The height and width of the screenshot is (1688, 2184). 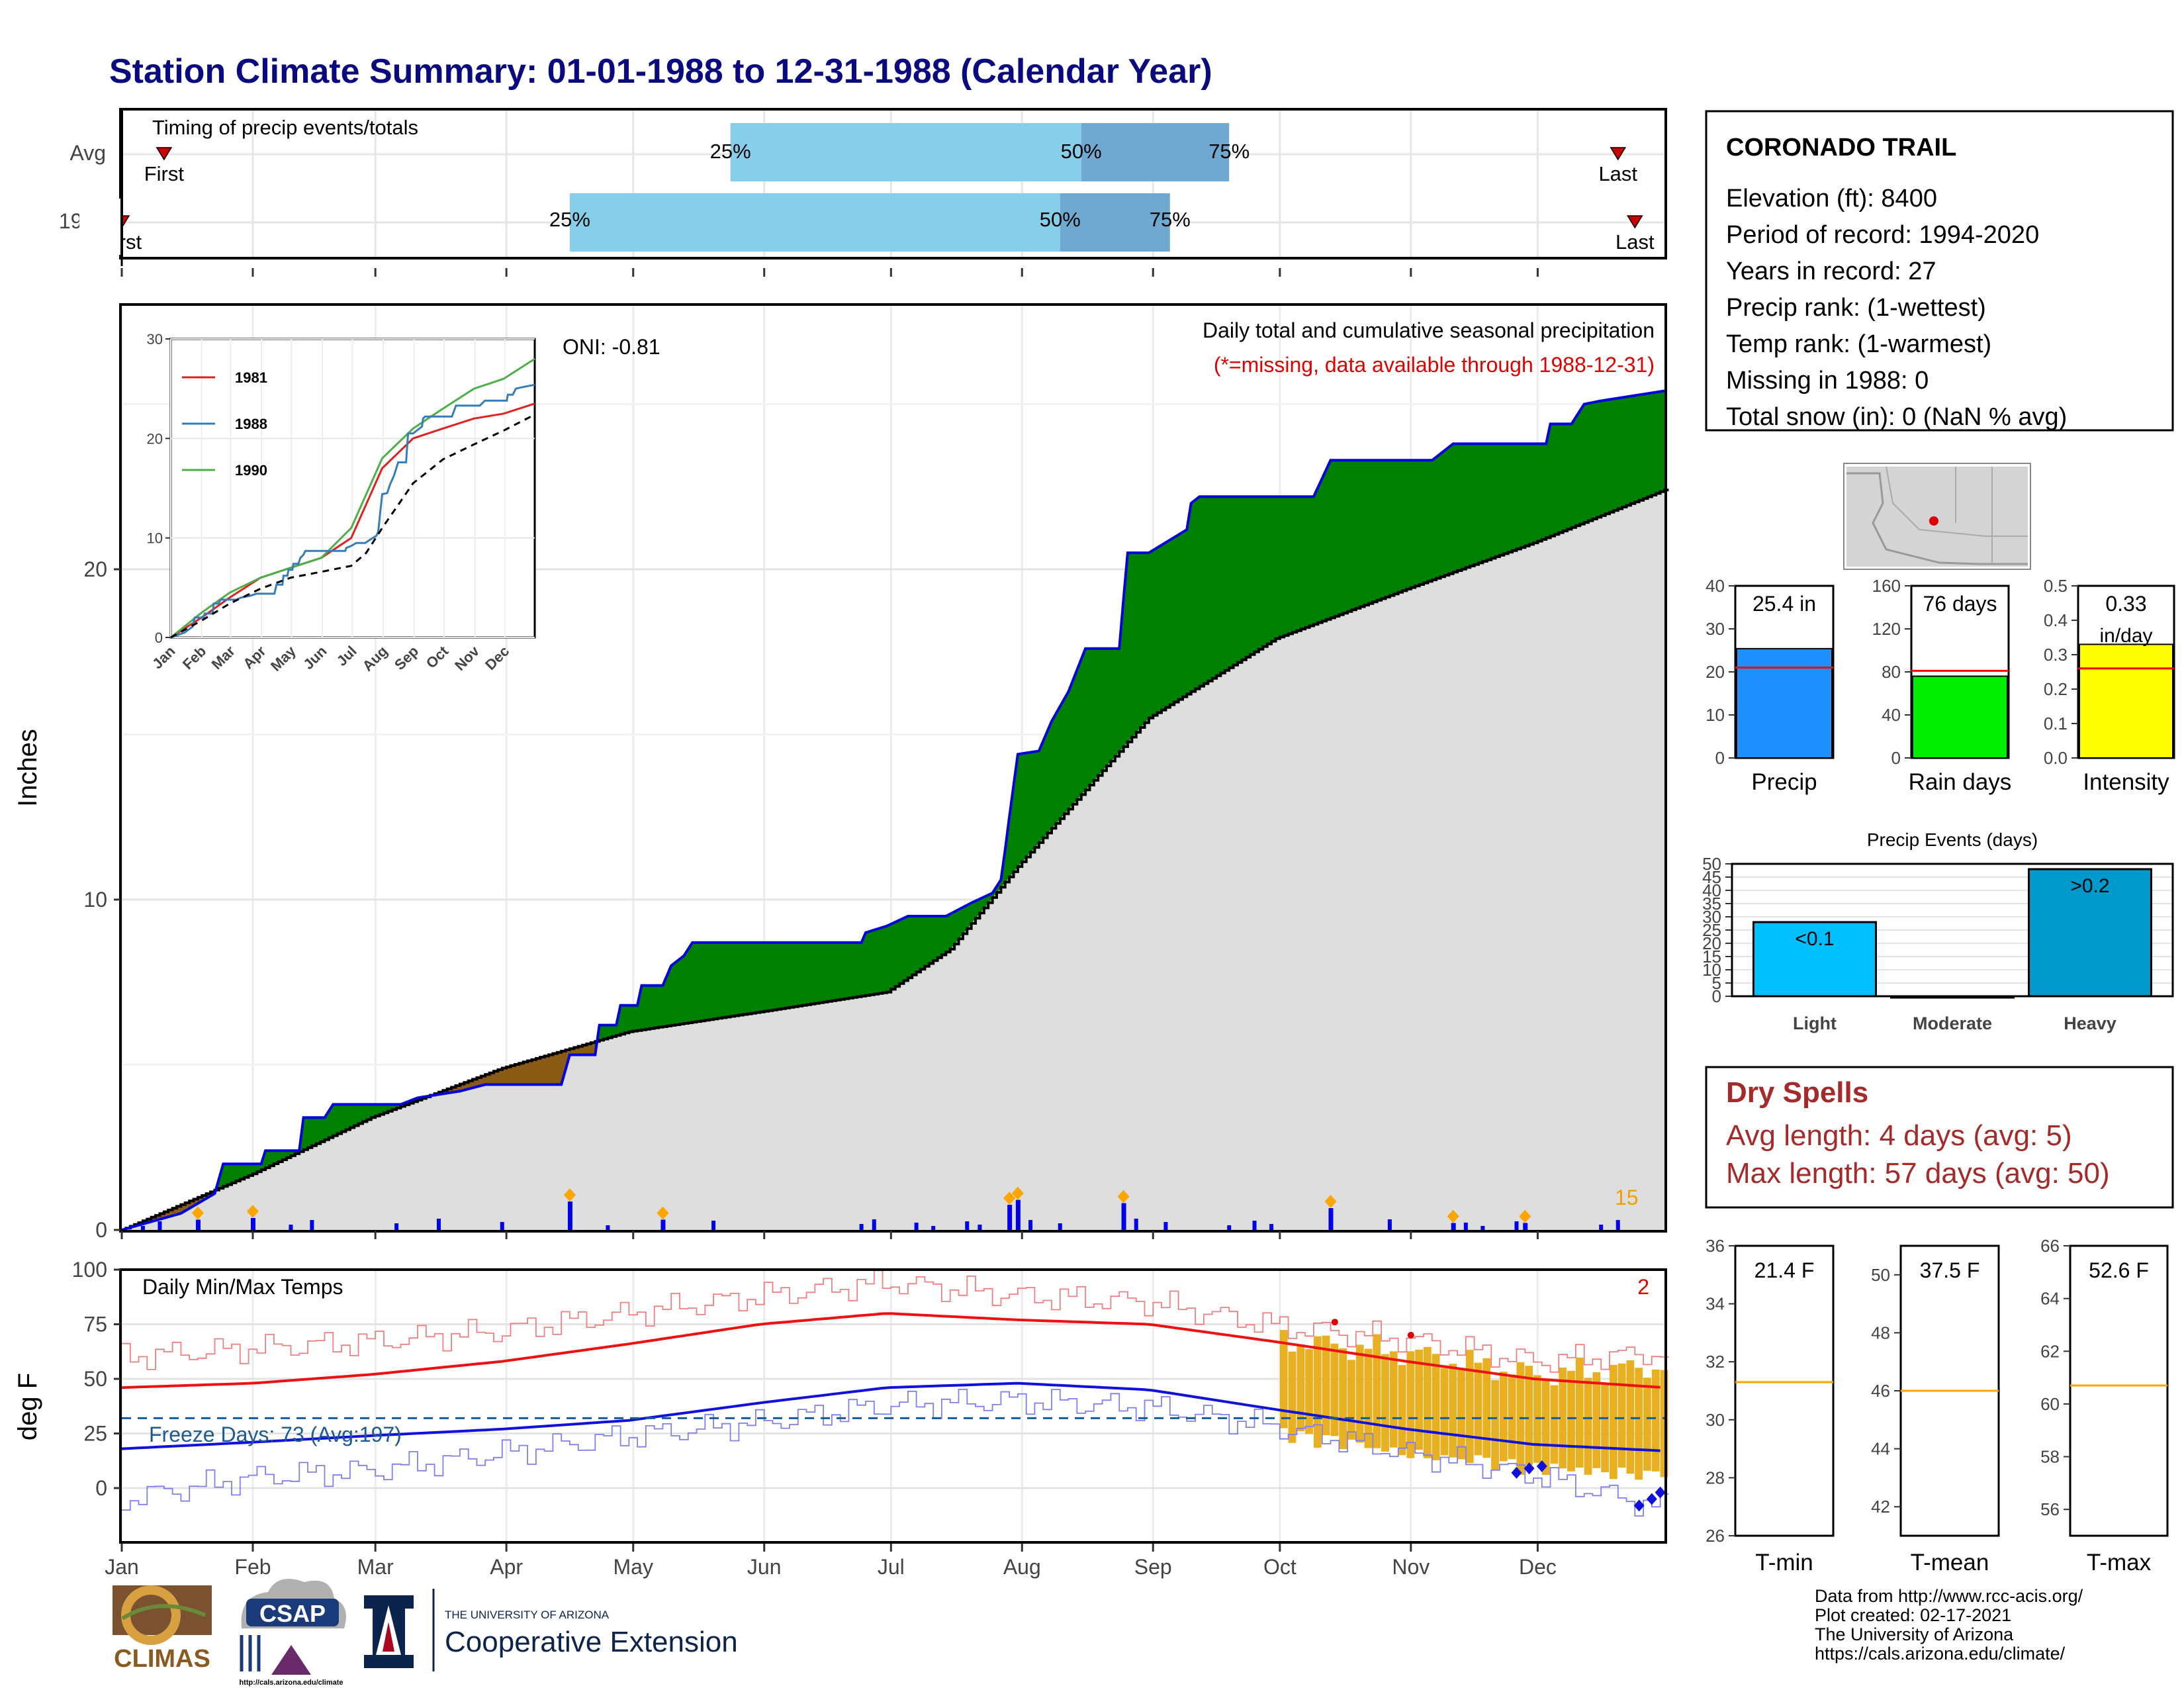 I want to click on temp-summary-ytick-label: 30, so click(x=1715, y=1420).